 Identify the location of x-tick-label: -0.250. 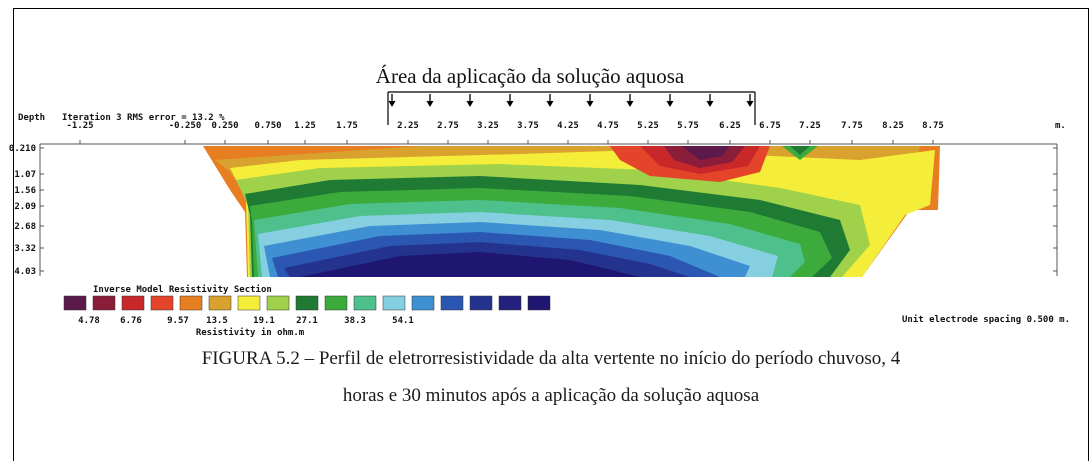
(185, 126).